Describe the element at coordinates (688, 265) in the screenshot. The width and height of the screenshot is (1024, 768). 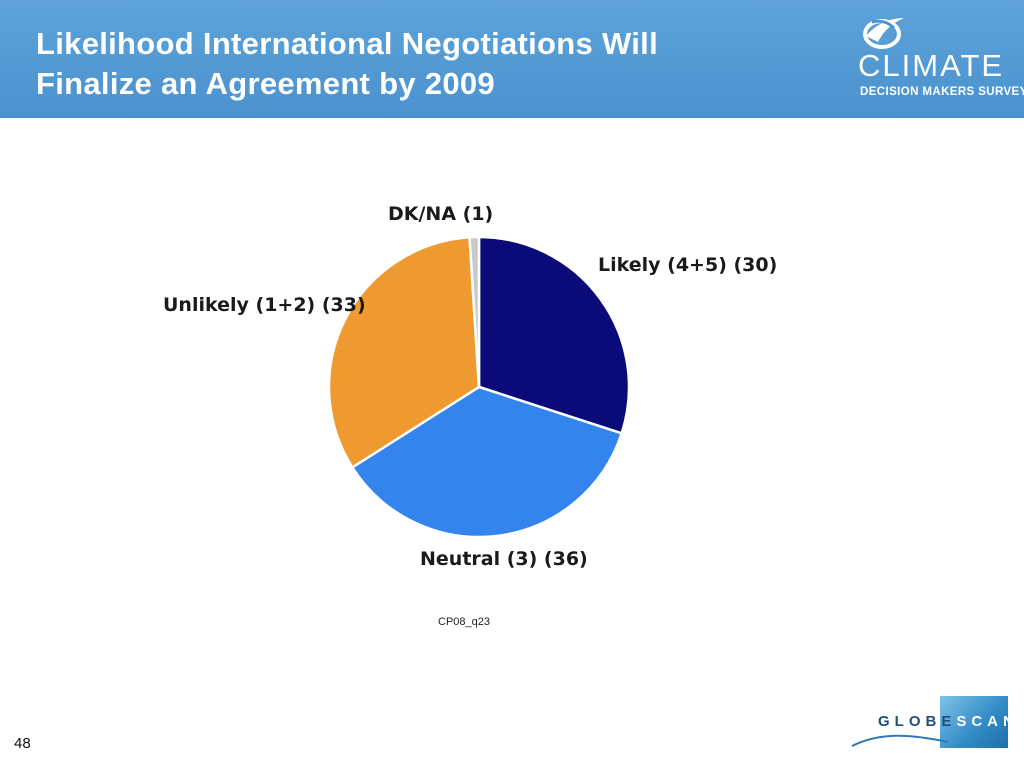
I see `slice-label-likely: Likely (4+5) (30)` at that location.